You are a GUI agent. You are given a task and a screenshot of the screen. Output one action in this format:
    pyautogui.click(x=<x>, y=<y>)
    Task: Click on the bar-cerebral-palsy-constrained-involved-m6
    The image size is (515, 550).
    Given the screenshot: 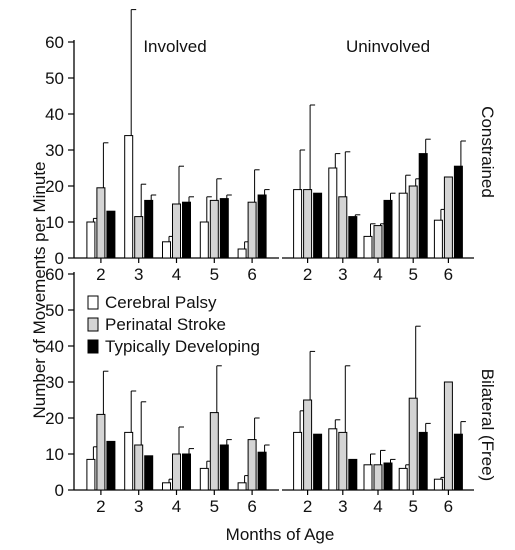 What is the action you would take?
    pyautogui.click(x=242, y=253)
    